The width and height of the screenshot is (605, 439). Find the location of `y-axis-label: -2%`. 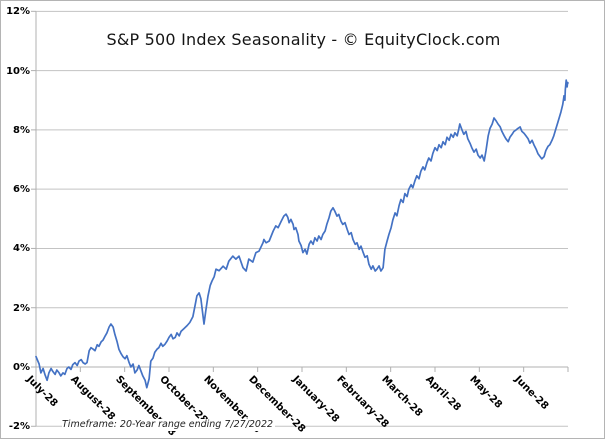

y-axis-label: -2% is located at coordinates (19, 427).